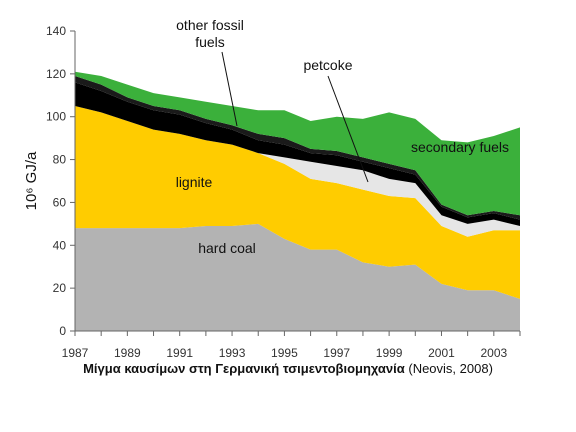  What do you see at coordinates (56, 31) in the screenshot?
I see `y-tick-label: 140` at bounding box center [56, 31].